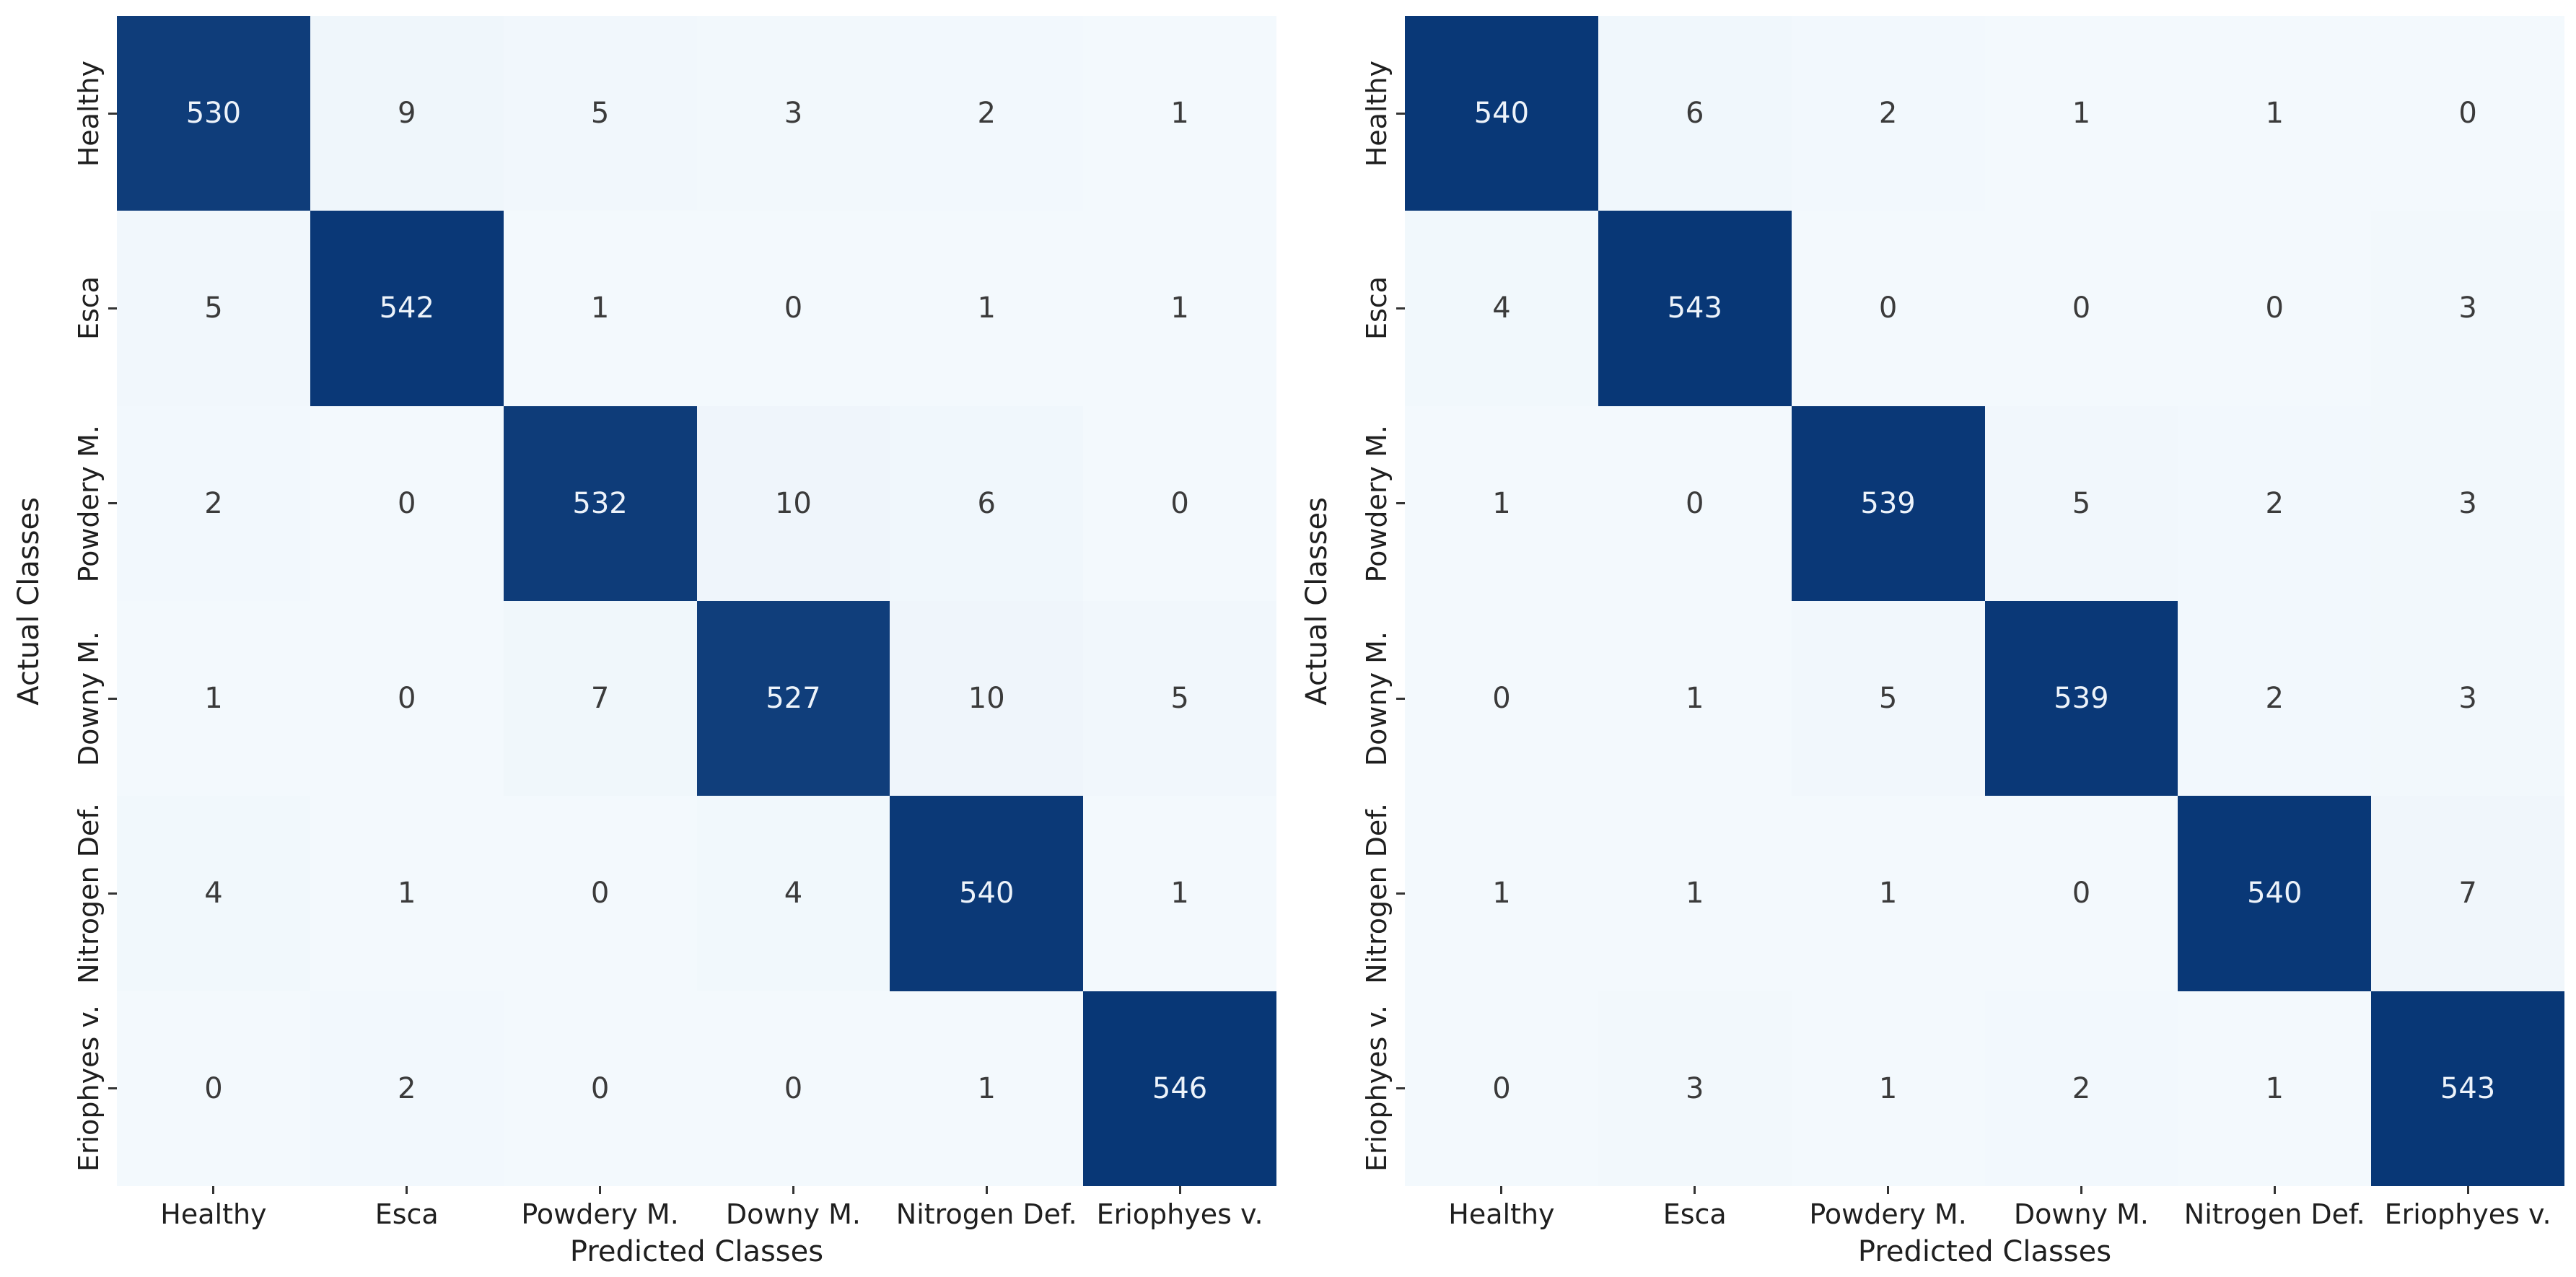 Image resolution: width=2576 pixels, height=1277 pixels. Describe the element at coordinates (1179, 894) in the screenshot. I see `heatmap-cell-r4-c5: 1` at that location.